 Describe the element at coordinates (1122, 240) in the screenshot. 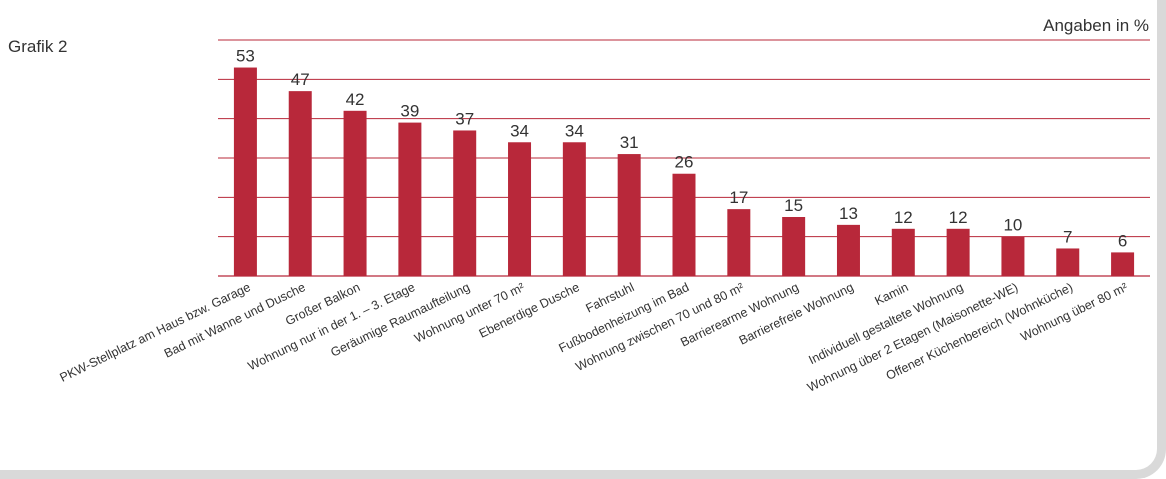

I see `value-label: 6` at that location.